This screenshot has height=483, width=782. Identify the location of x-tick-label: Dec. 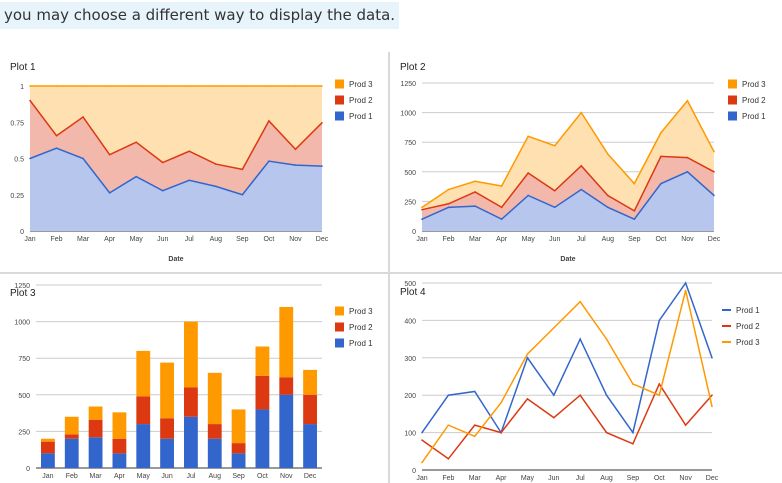
(712, 478).